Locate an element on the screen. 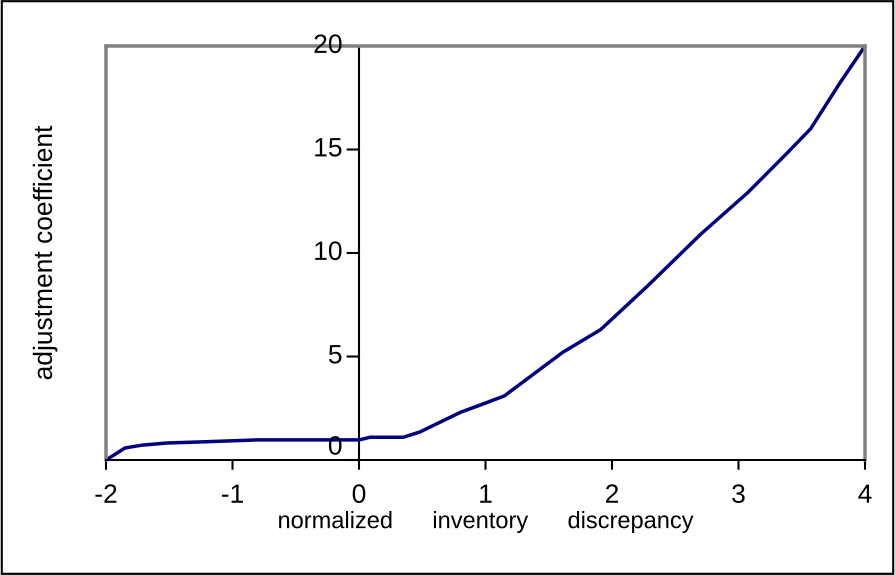  y-tick-label: 20 is located at coordinates (328, 44).